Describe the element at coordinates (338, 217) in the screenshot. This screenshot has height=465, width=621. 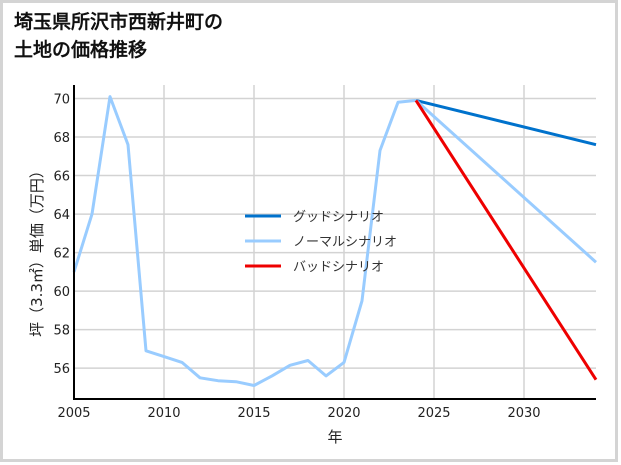
I see `legend-label: グッドシナリオ` at that location.